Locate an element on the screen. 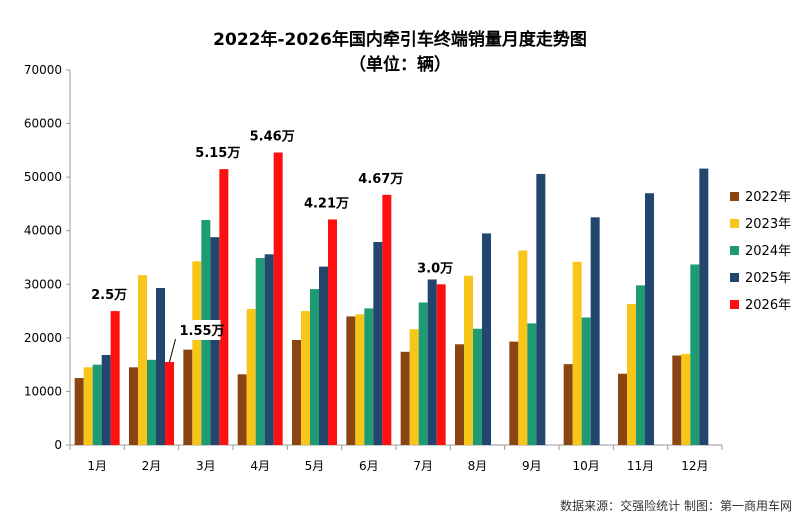 This screenshot has width=800, height=525. y-tick-label: 10000 is located at coordinates (43, 391).